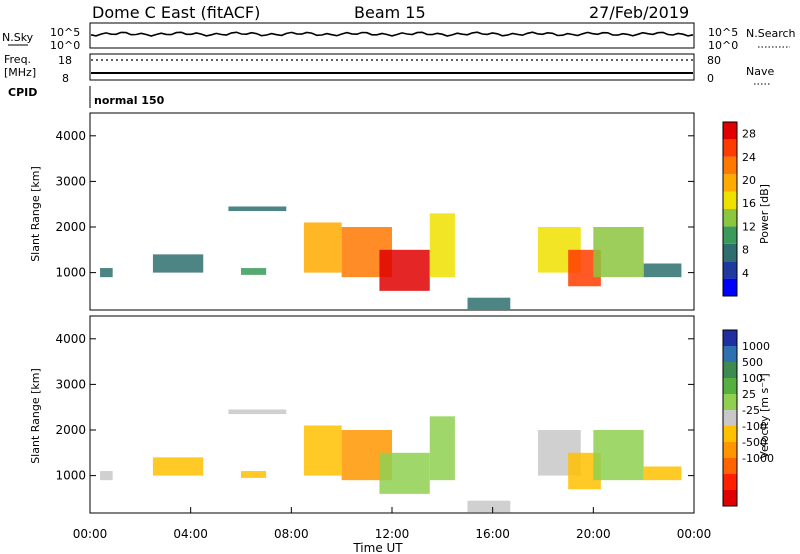  I want to click on power-heatmap, so click(391, 258).